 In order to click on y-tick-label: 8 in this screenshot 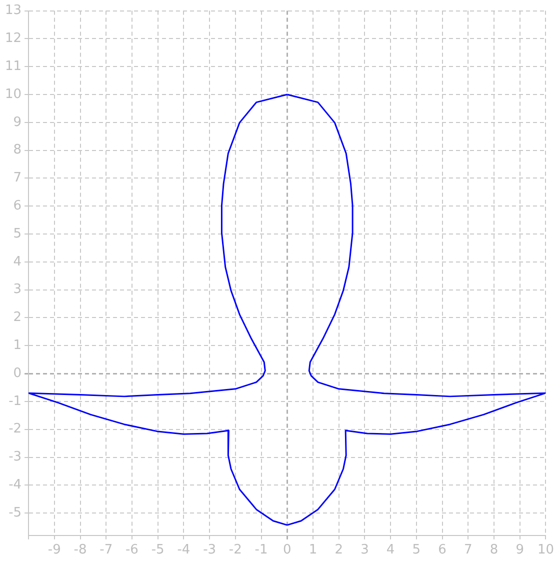, I will do `click(17, 150)`.